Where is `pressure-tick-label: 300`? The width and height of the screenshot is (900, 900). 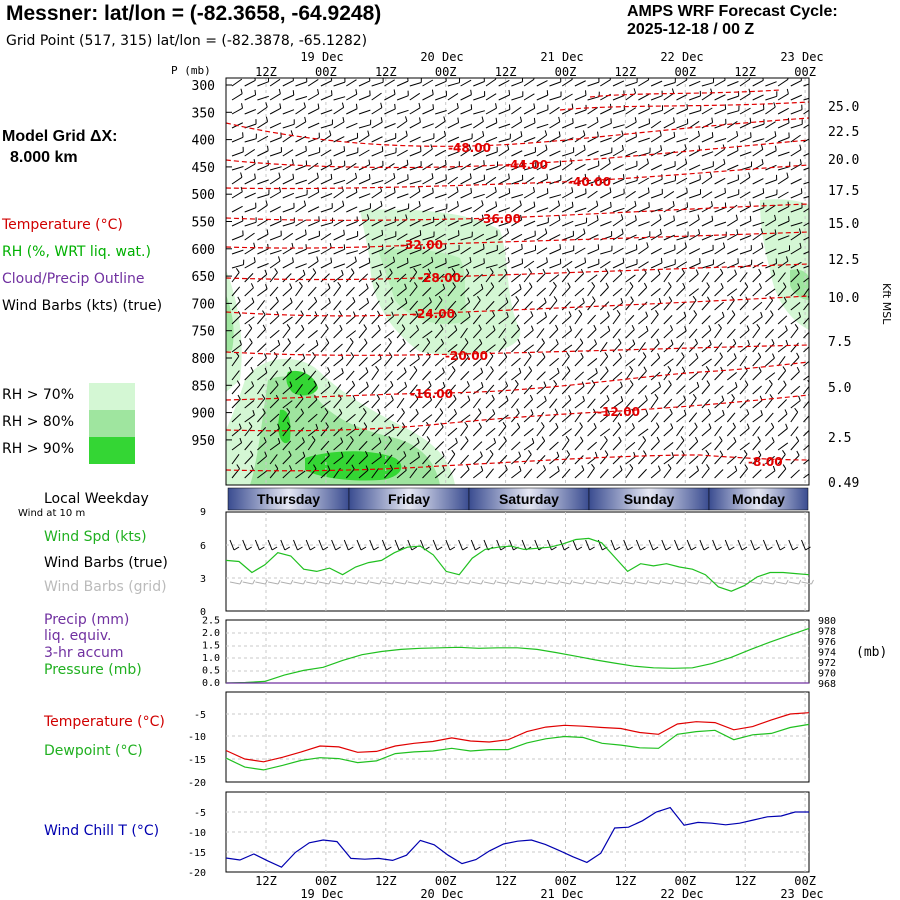
pressure-tick-label: 300 is located at coordinates (203, 86).